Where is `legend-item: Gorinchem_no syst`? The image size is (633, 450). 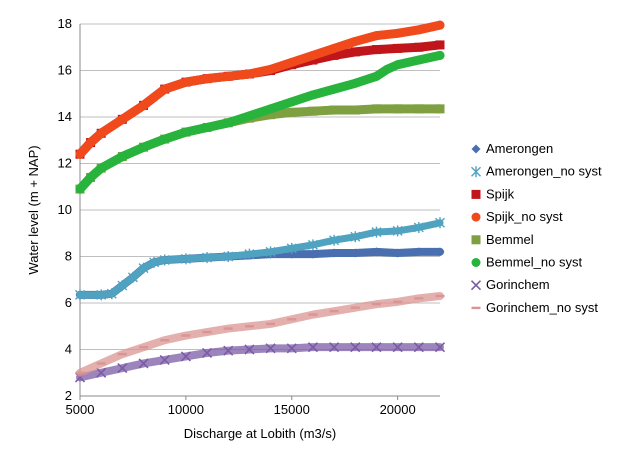 legend-item: Gorinchem_no syst is located at coordinates (534, 307).